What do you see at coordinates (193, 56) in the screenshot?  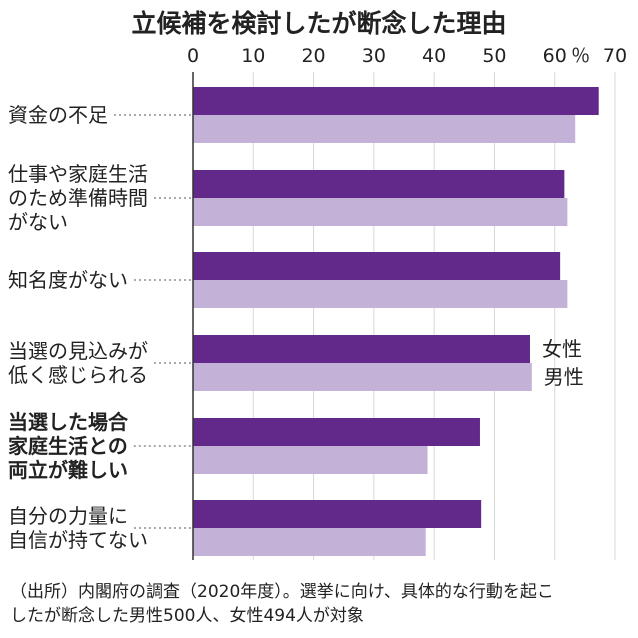 I see `x-tick-label: 0` at bounding box center [193, 56].